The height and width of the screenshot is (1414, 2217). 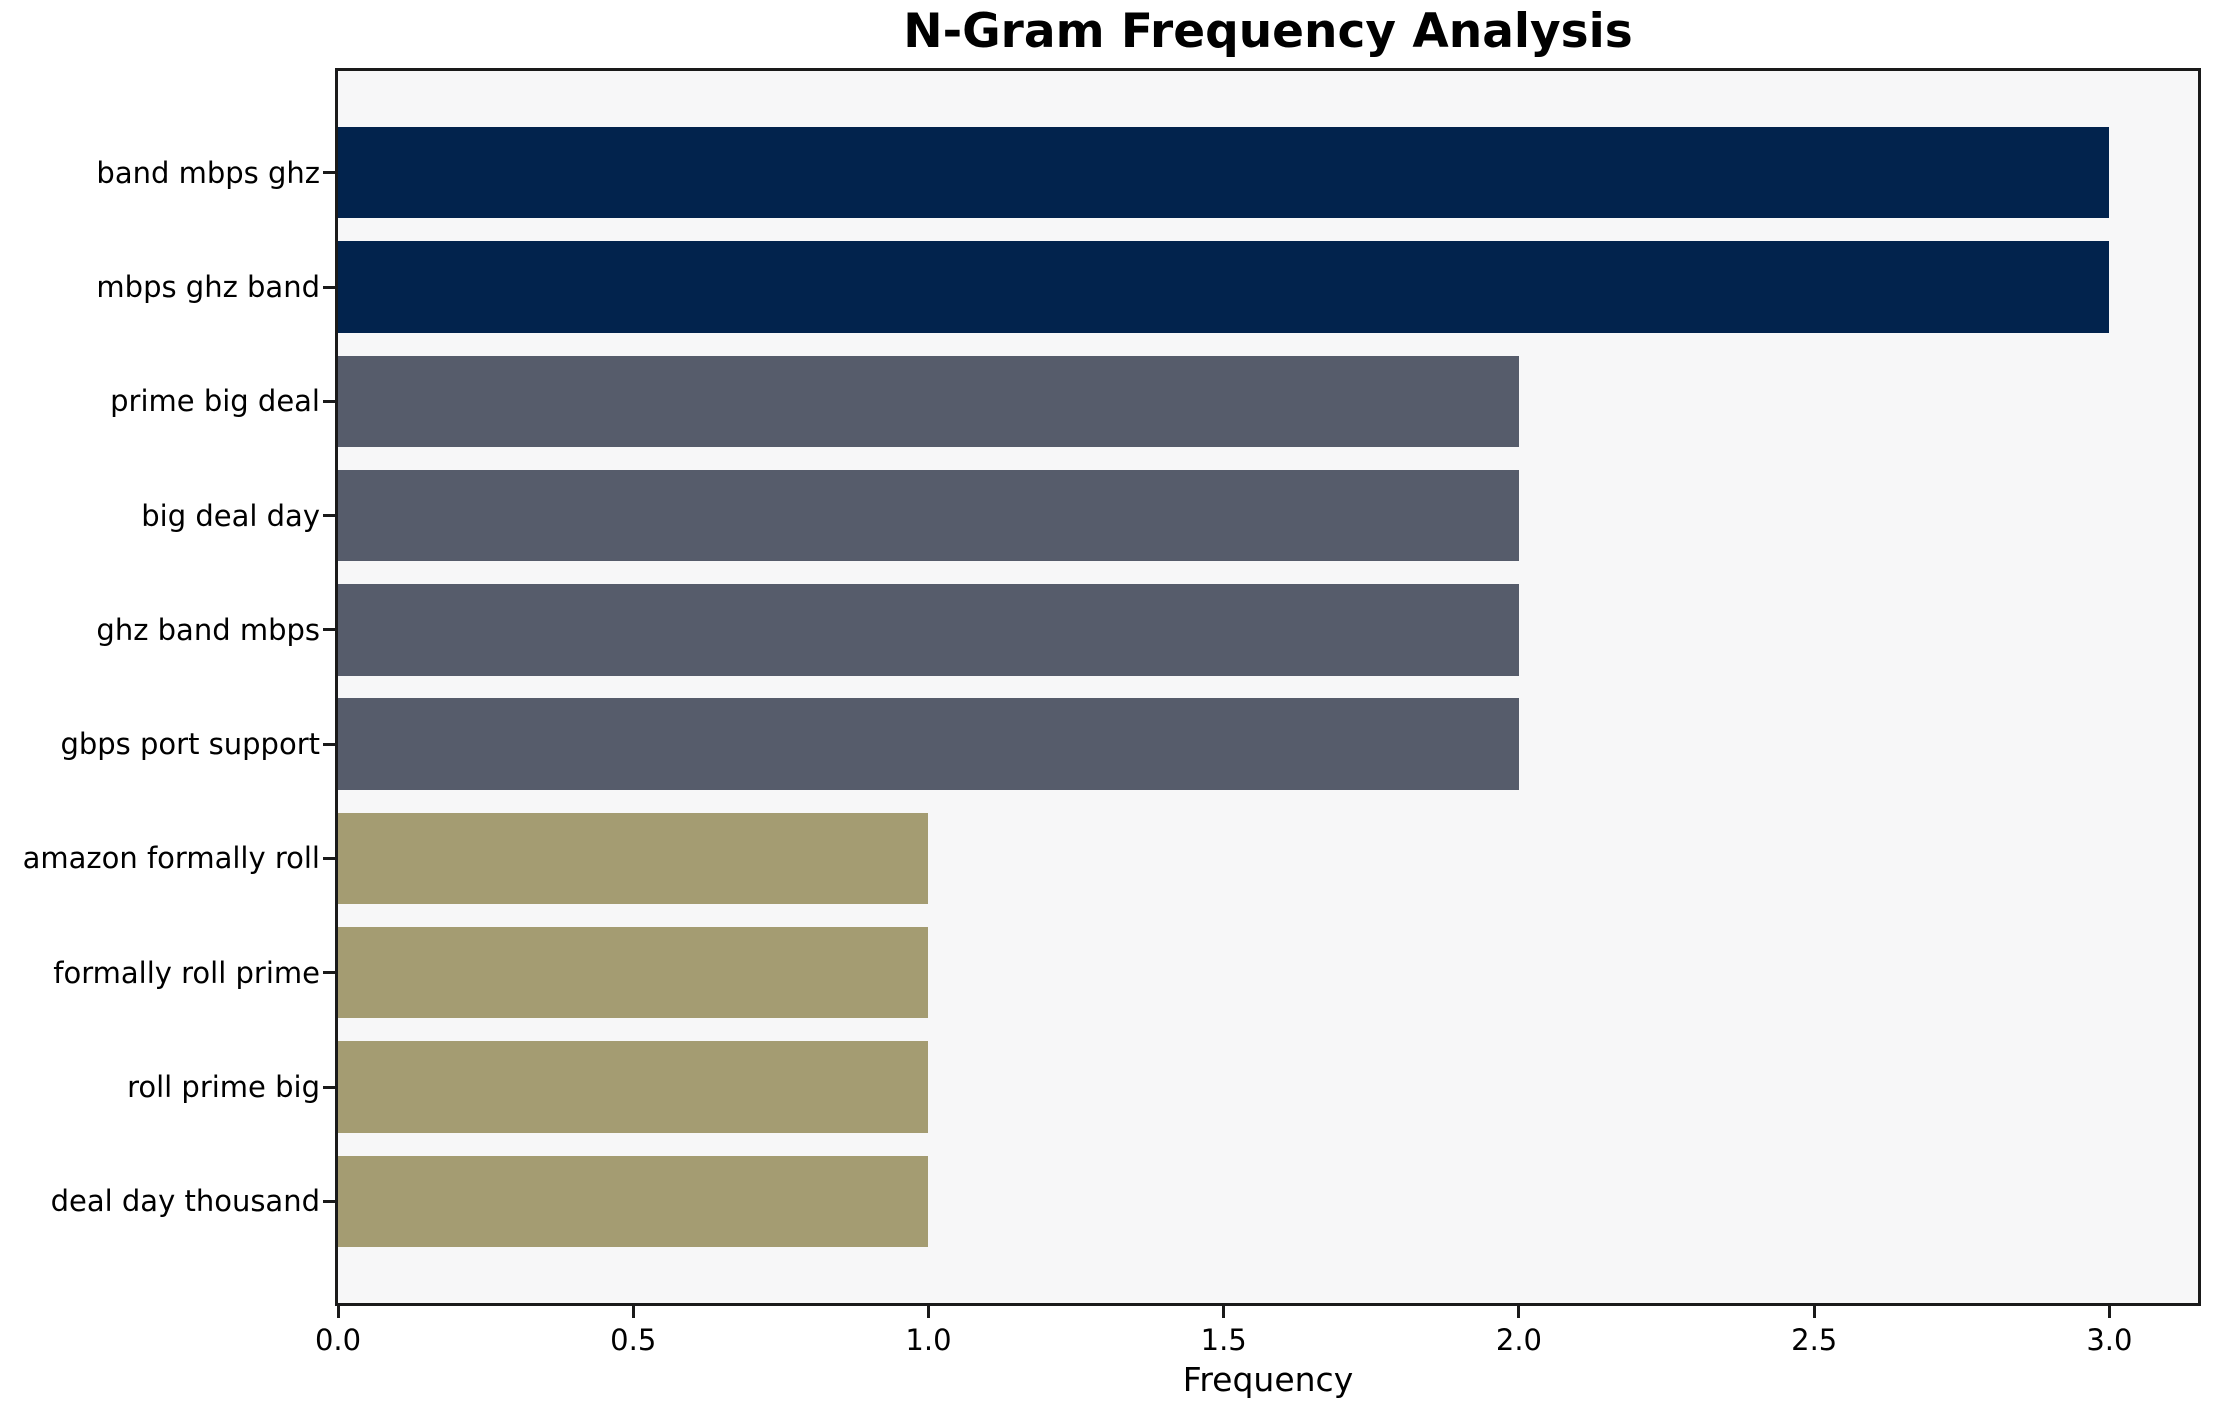 I want to click on x-tick-label: 2.0, so click(x=1518, y=1340).